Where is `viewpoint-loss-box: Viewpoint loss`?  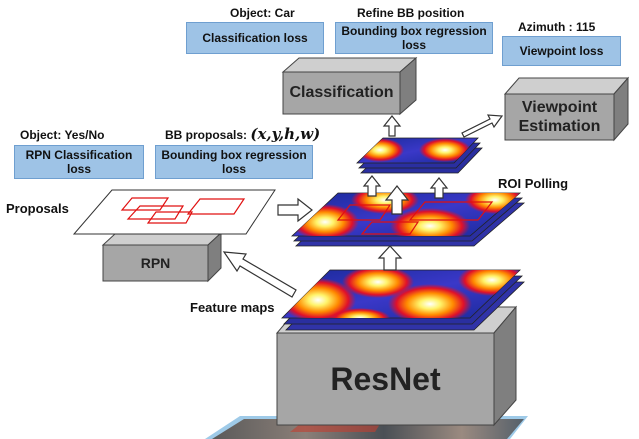
viewpoint-loss-box: Viewpoint loss is located at coordinates (561, 51).